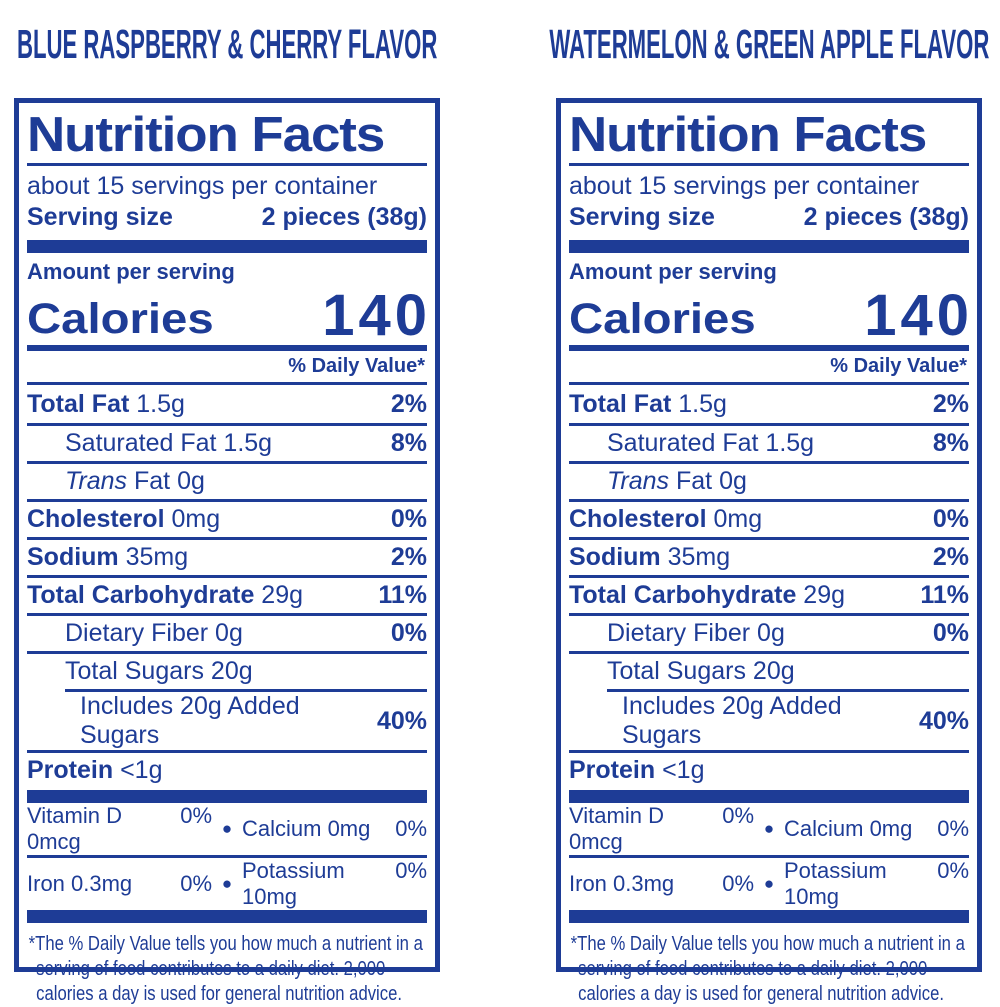 The image size is (1000, 1007). Describe the element at coordinates (227, 769) in the screenshot. I see `nutrient-row-protein: Protein <1g` at that location.